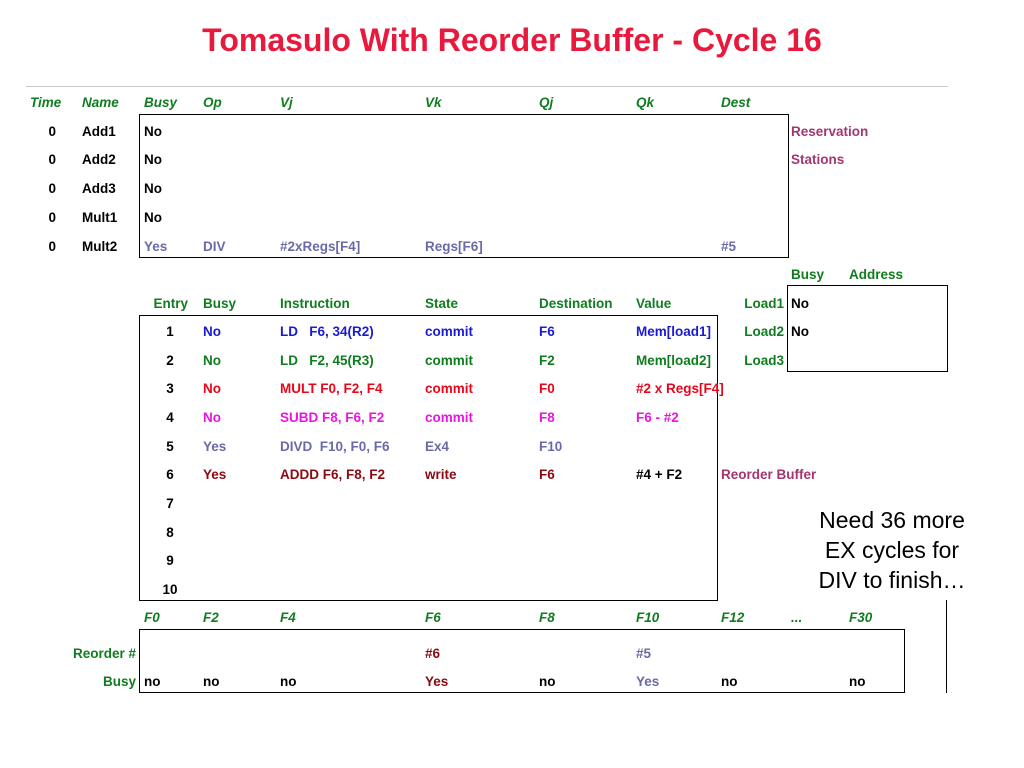 The image size is (1024, 768). Describe the element at coordinates (546, 102) in the screenshot. I see `rs-header-qj: Qj` at that location.